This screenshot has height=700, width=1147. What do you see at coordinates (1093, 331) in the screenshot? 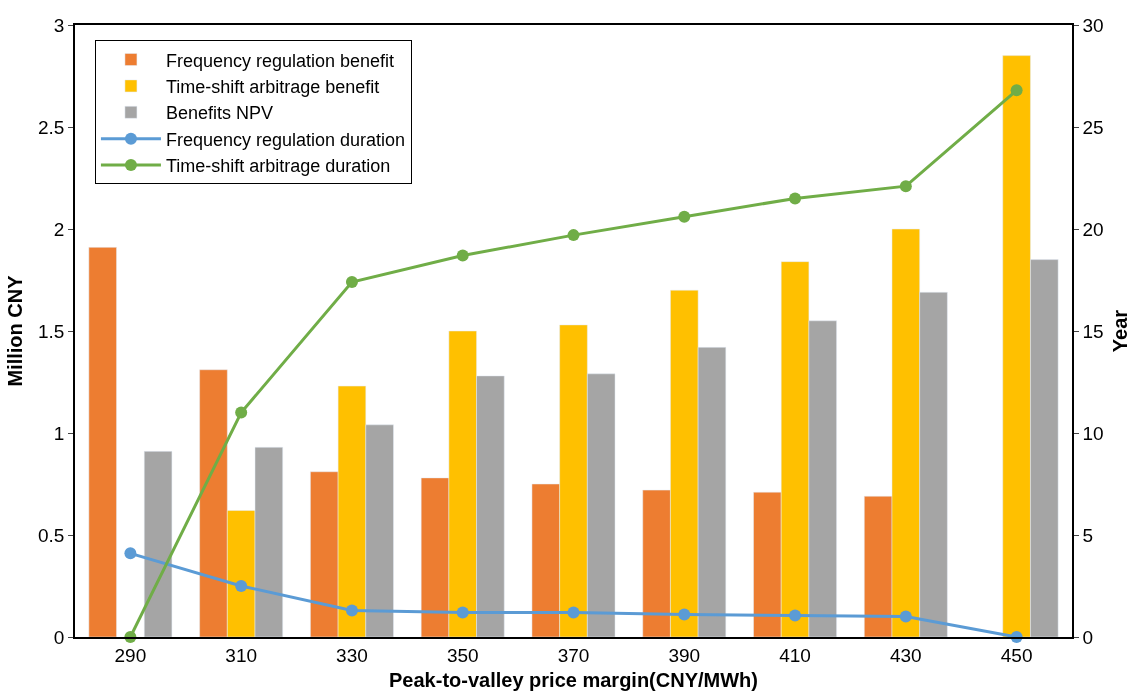
I see `y2-tick-label: 15` at bounding box center [1093, 331].